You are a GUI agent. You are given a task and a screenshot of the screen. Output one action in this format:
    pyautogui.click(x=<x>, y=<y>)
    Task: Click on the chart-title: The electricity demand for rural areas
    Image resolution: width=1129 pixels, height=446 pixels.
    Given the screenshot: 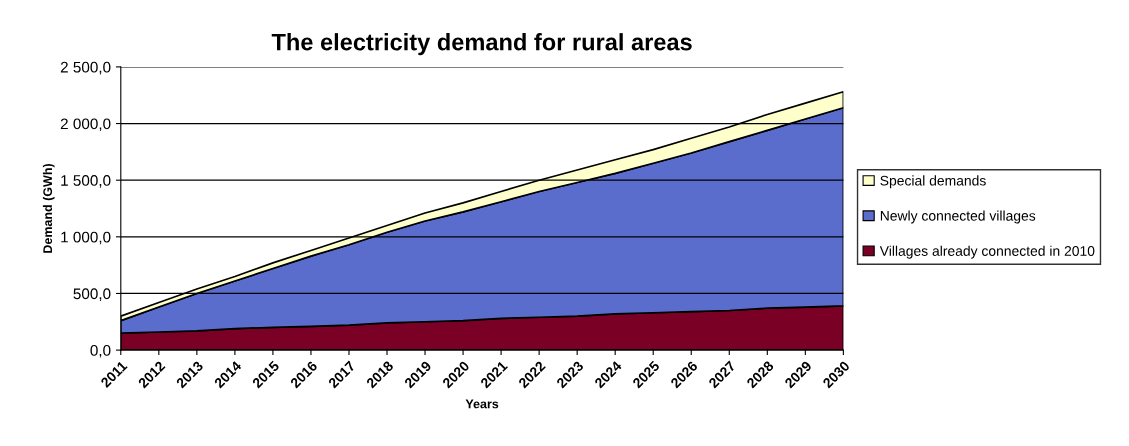 What is the action you would take?
    pyautogui.click(x=481, y=44)
    